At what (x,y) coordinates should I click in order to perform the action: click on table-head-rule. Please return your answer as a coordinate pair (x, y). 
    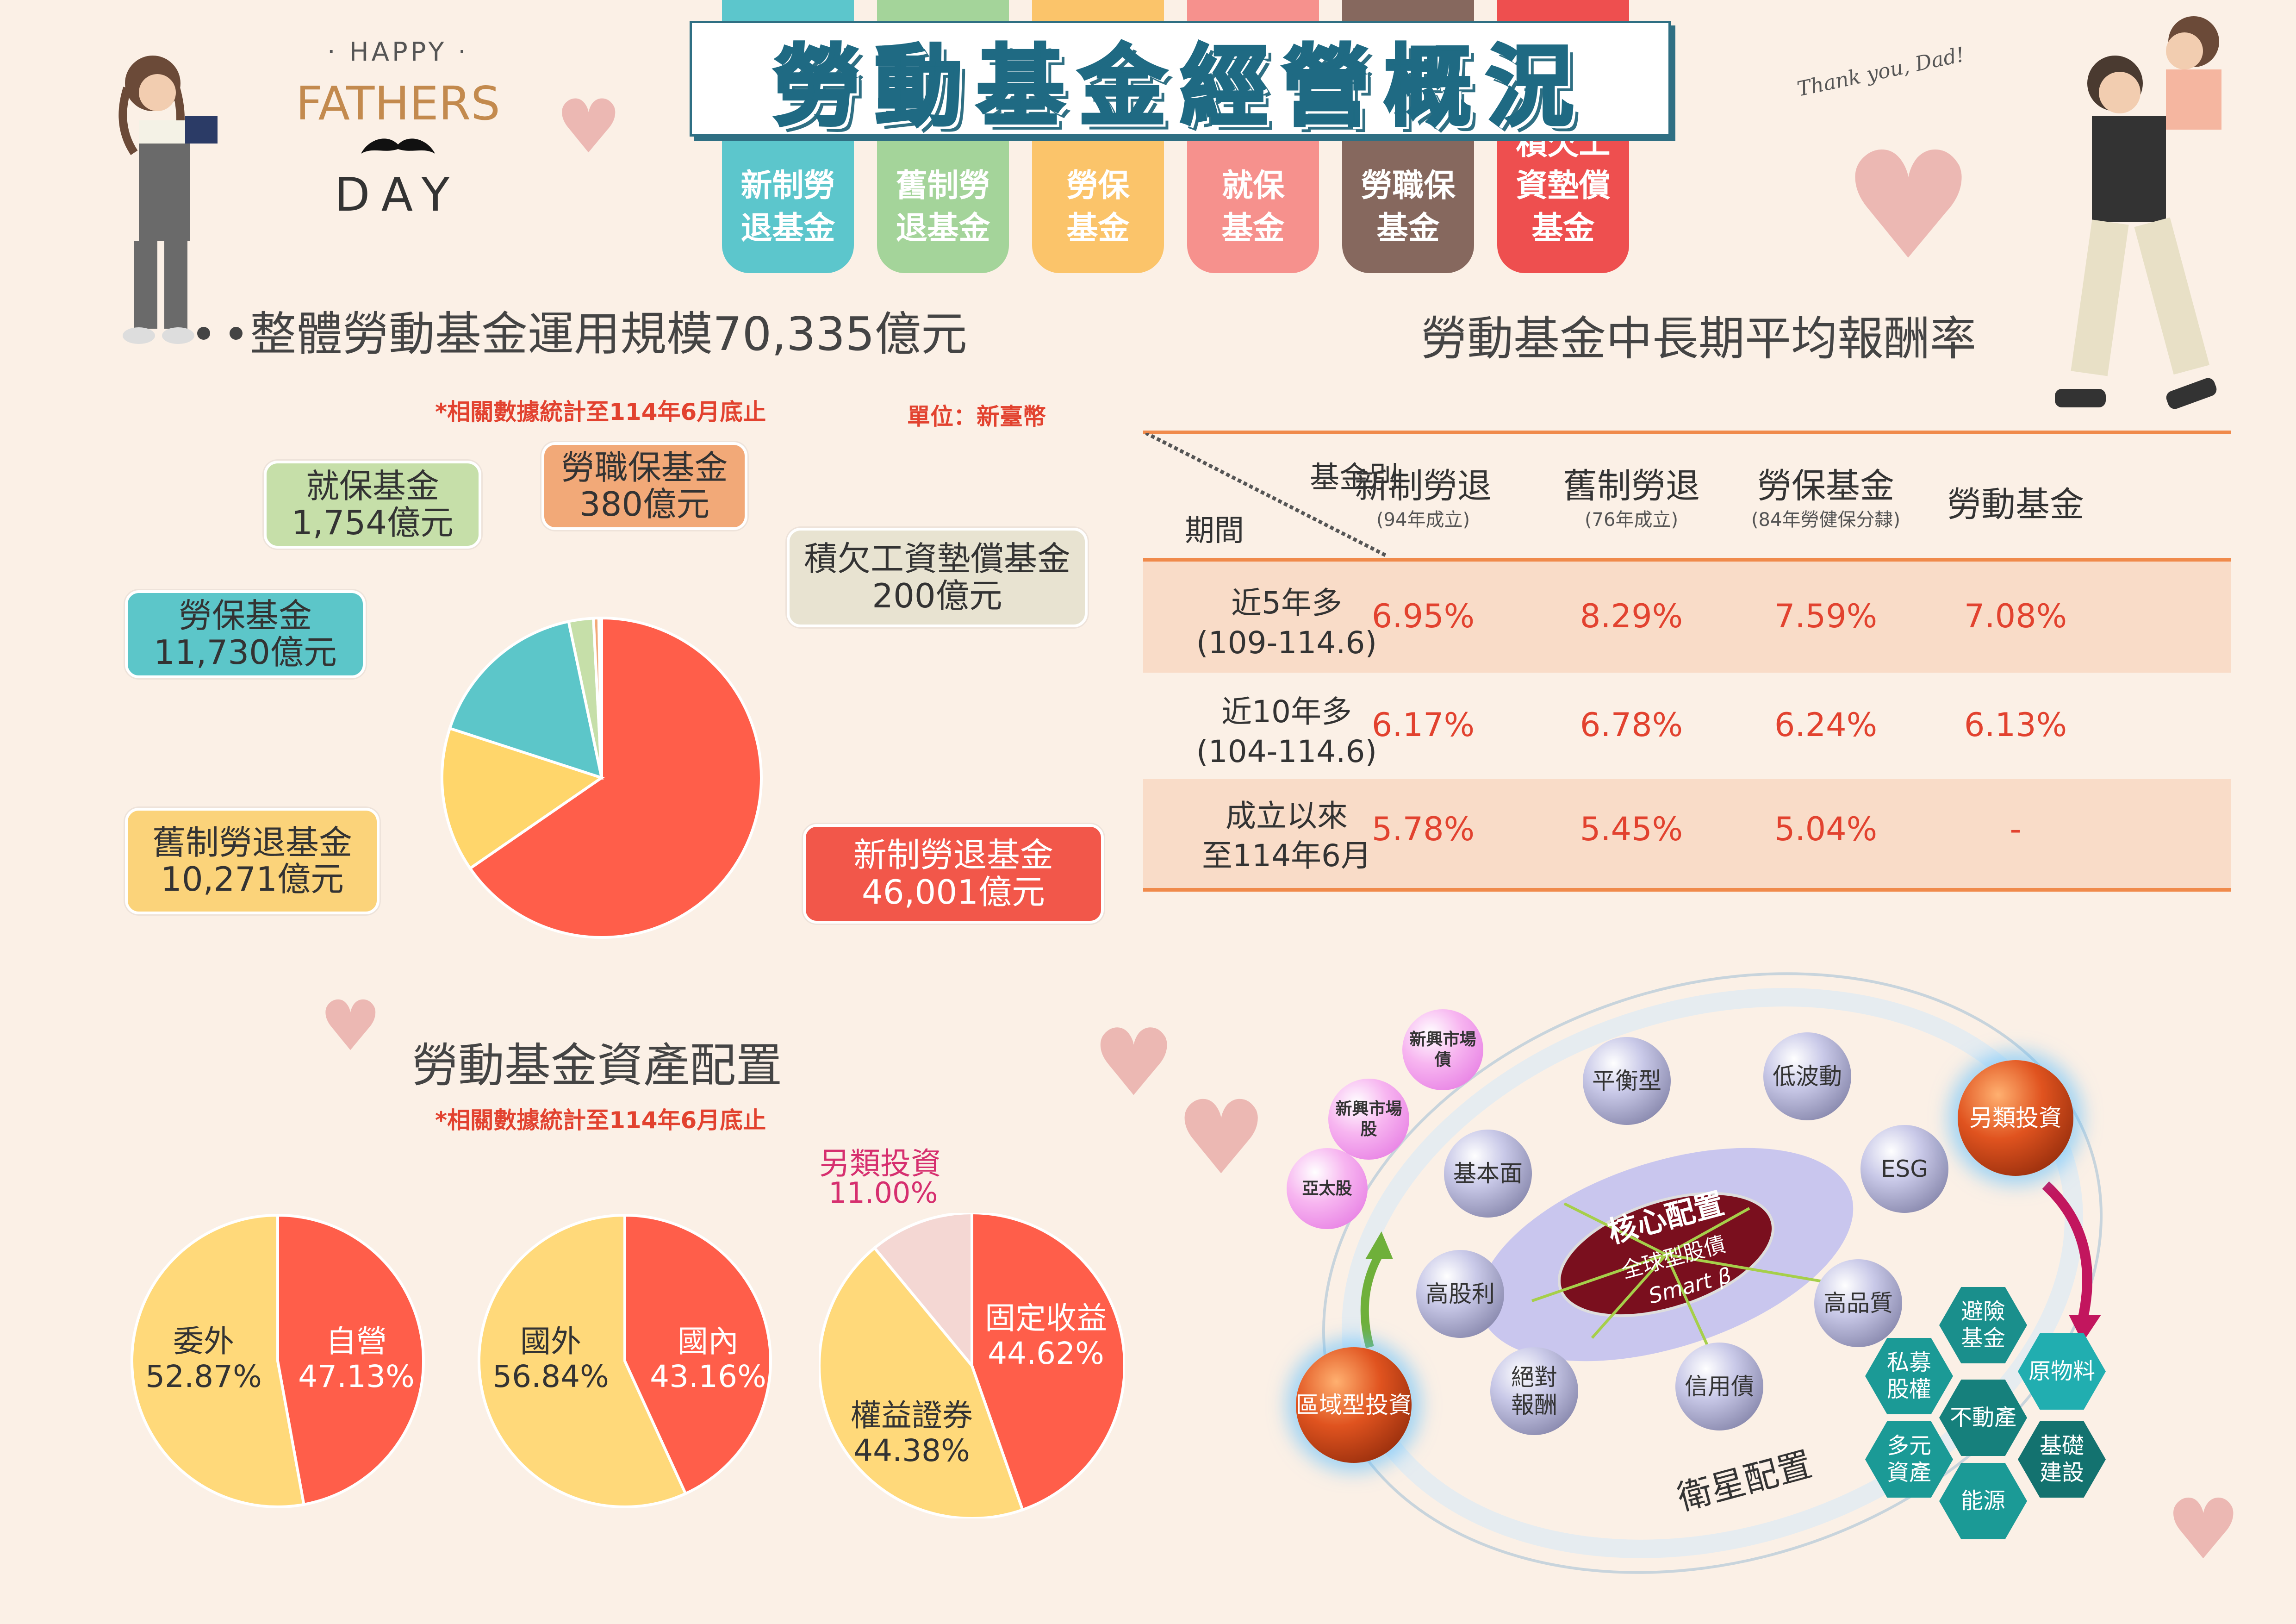
    Looking at the image, I should click on (1687, 560).